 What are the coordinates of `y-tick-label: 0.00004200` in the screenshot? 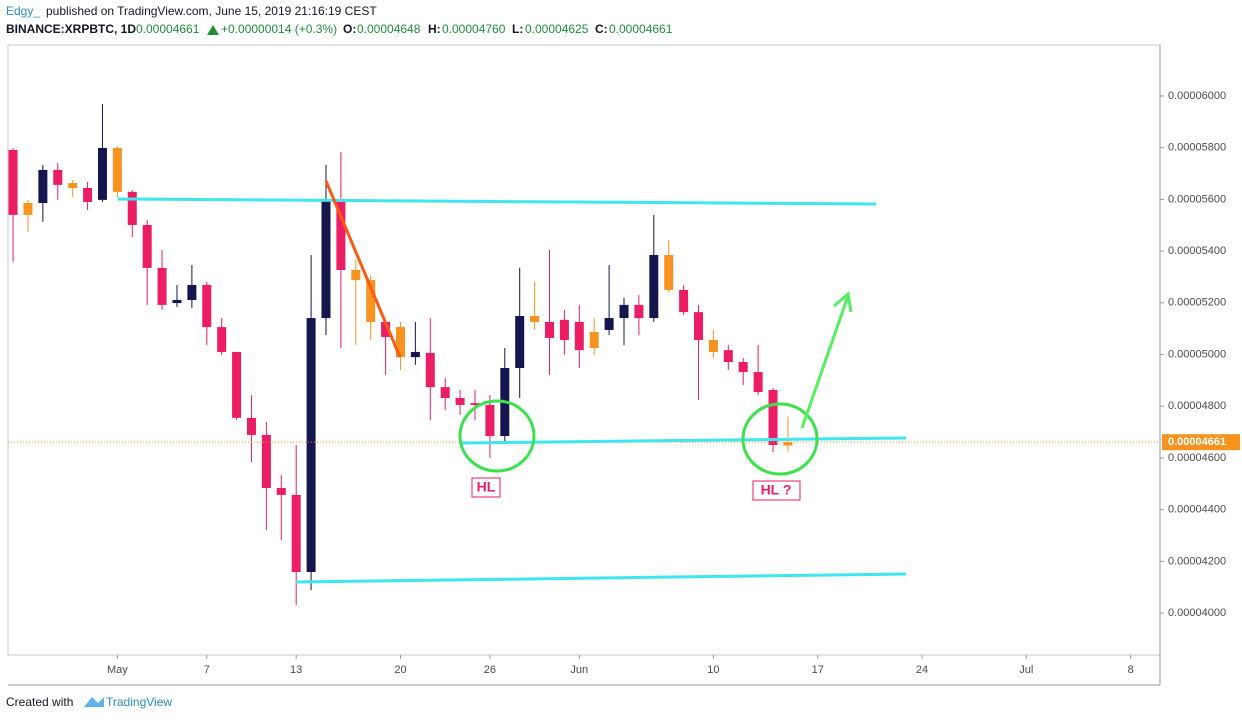 It's located at (1197, 561).